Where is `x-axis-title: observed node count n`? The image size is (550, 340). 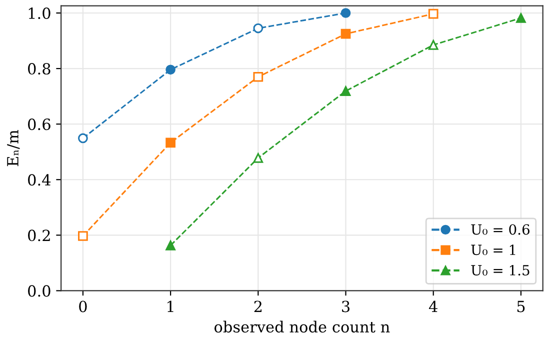 x-axis-title: observed node count n is located at coordinates (302, 326).